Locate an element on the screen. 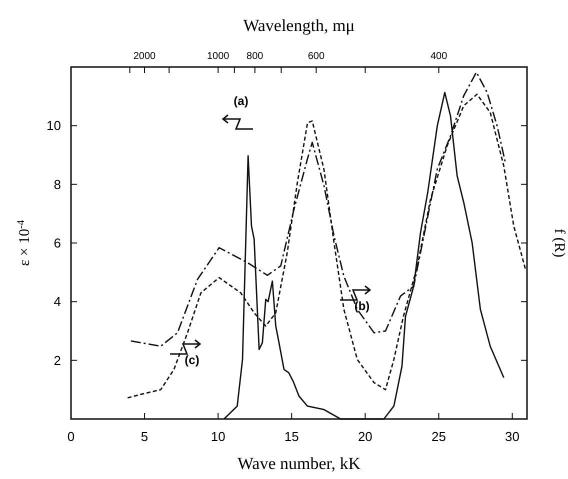  x-tick-label: 20 is located at coordinates (365, 436).